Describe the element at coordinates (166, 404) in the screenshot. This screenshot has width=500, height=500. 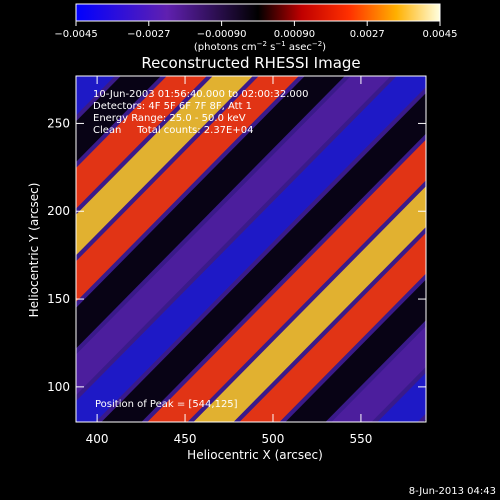
I see `annotation-peak: Position of Peak = [544,125]` at that location.